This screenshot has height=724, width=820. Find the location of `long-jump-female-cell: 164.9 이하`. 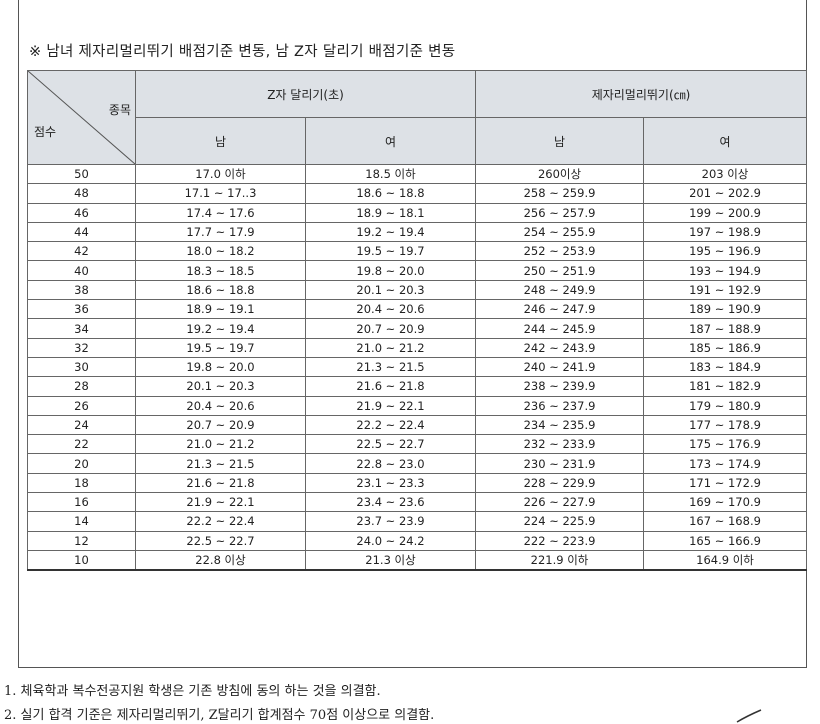

long-jump-female-cell: 164.9 이하 is located at coordinates (725, 560).